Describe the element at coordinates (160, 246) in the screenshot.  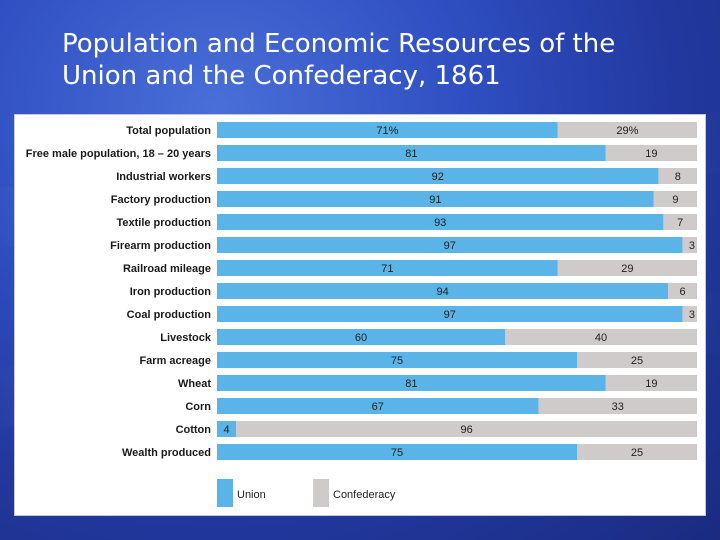
I see `category-label: Firearm production` at that location.